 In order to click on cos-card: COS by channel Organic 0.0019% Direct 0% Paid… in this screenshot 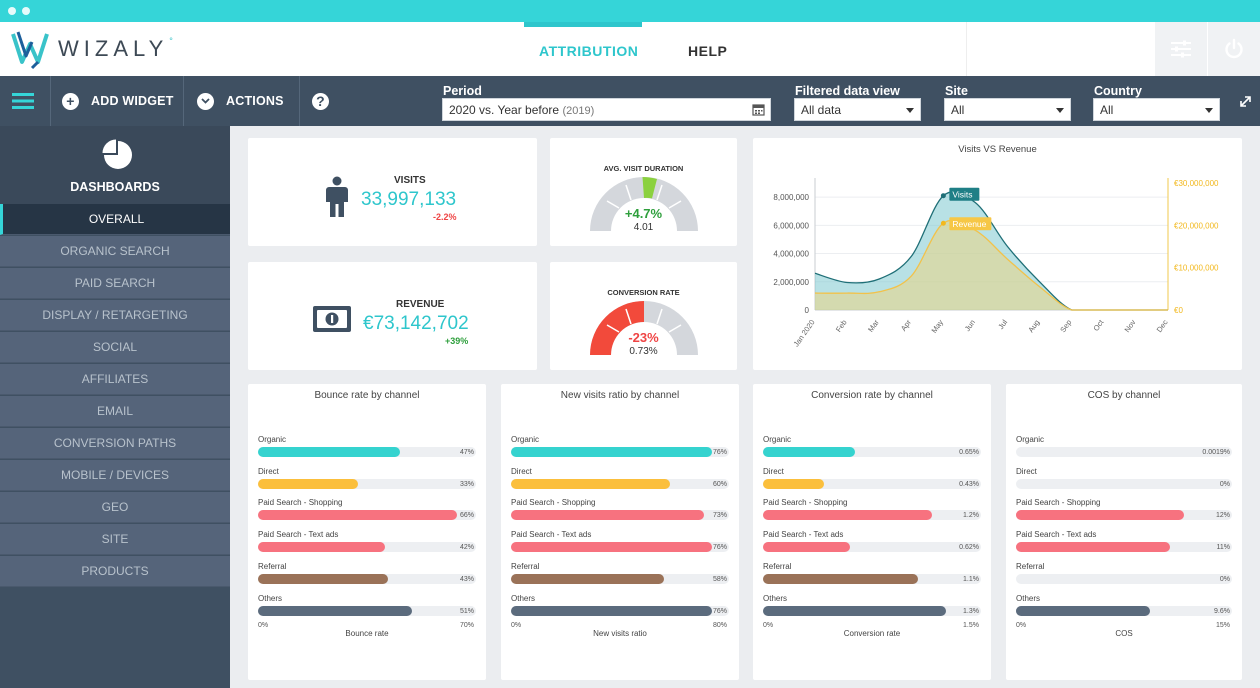, I will do `click(1124, 532)`.